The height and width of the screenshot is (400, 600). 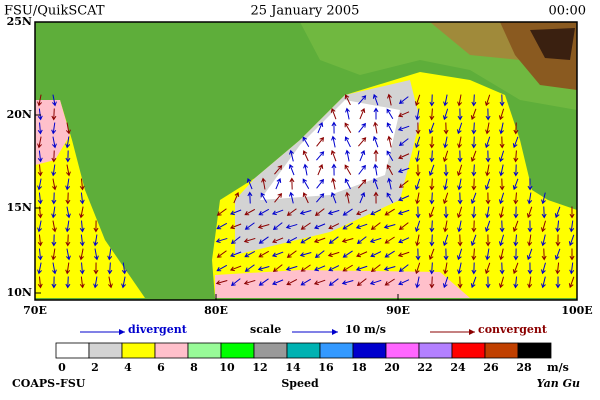 I want to click on colorbar-title: Speed, so click(x=300, y=383).